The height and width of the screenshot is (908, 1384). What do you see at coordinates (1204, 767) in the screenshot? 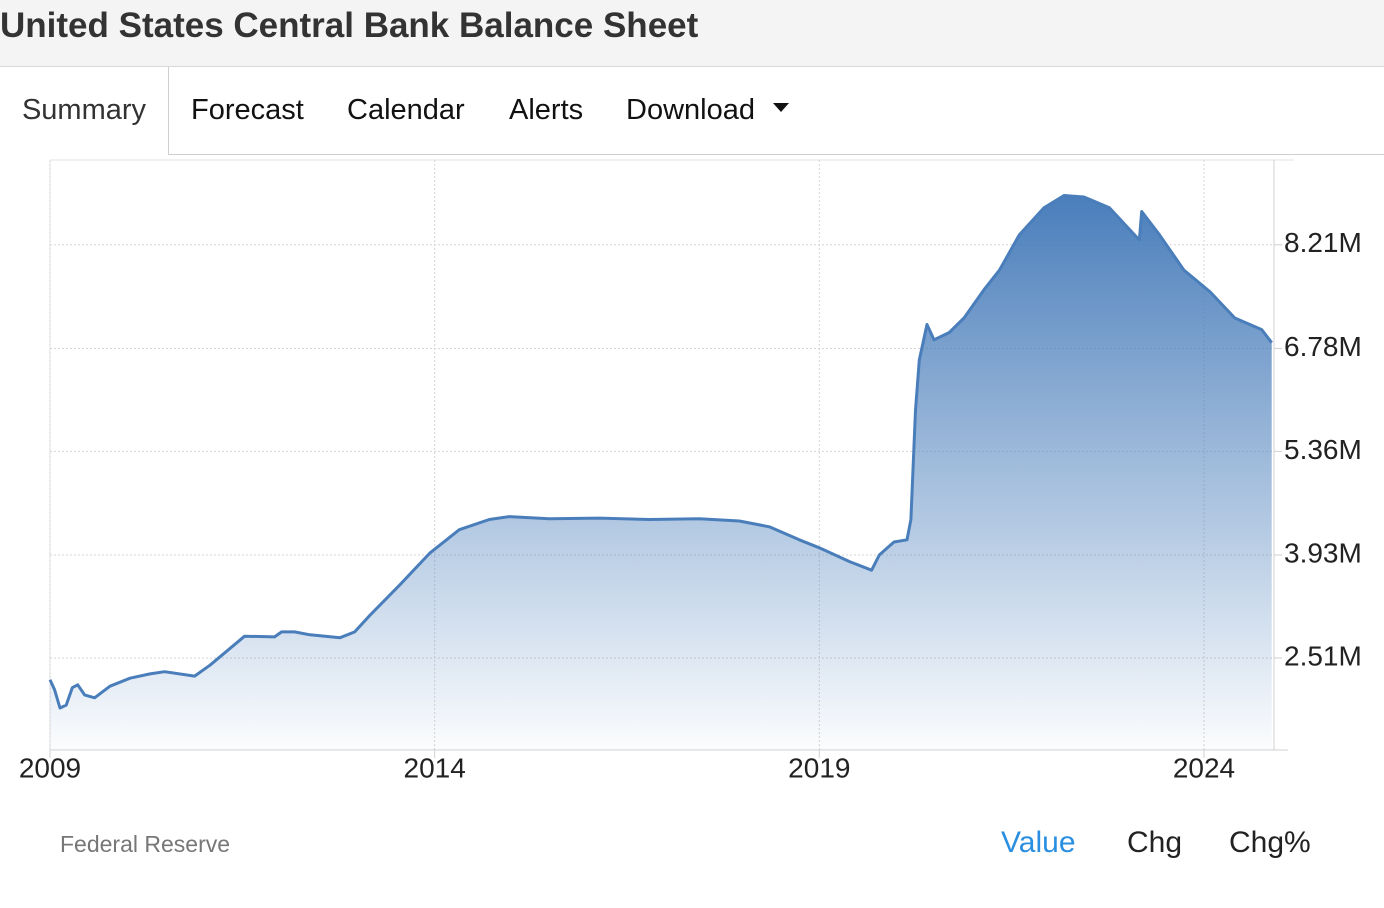
I see `x-tick-label: 2024` at bounding box center [1204, 767].